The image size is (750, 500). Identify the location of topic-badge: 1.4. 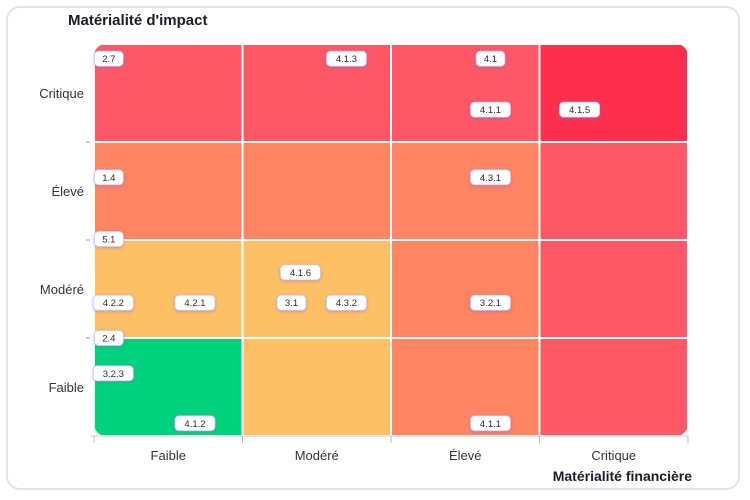
(109, 177).